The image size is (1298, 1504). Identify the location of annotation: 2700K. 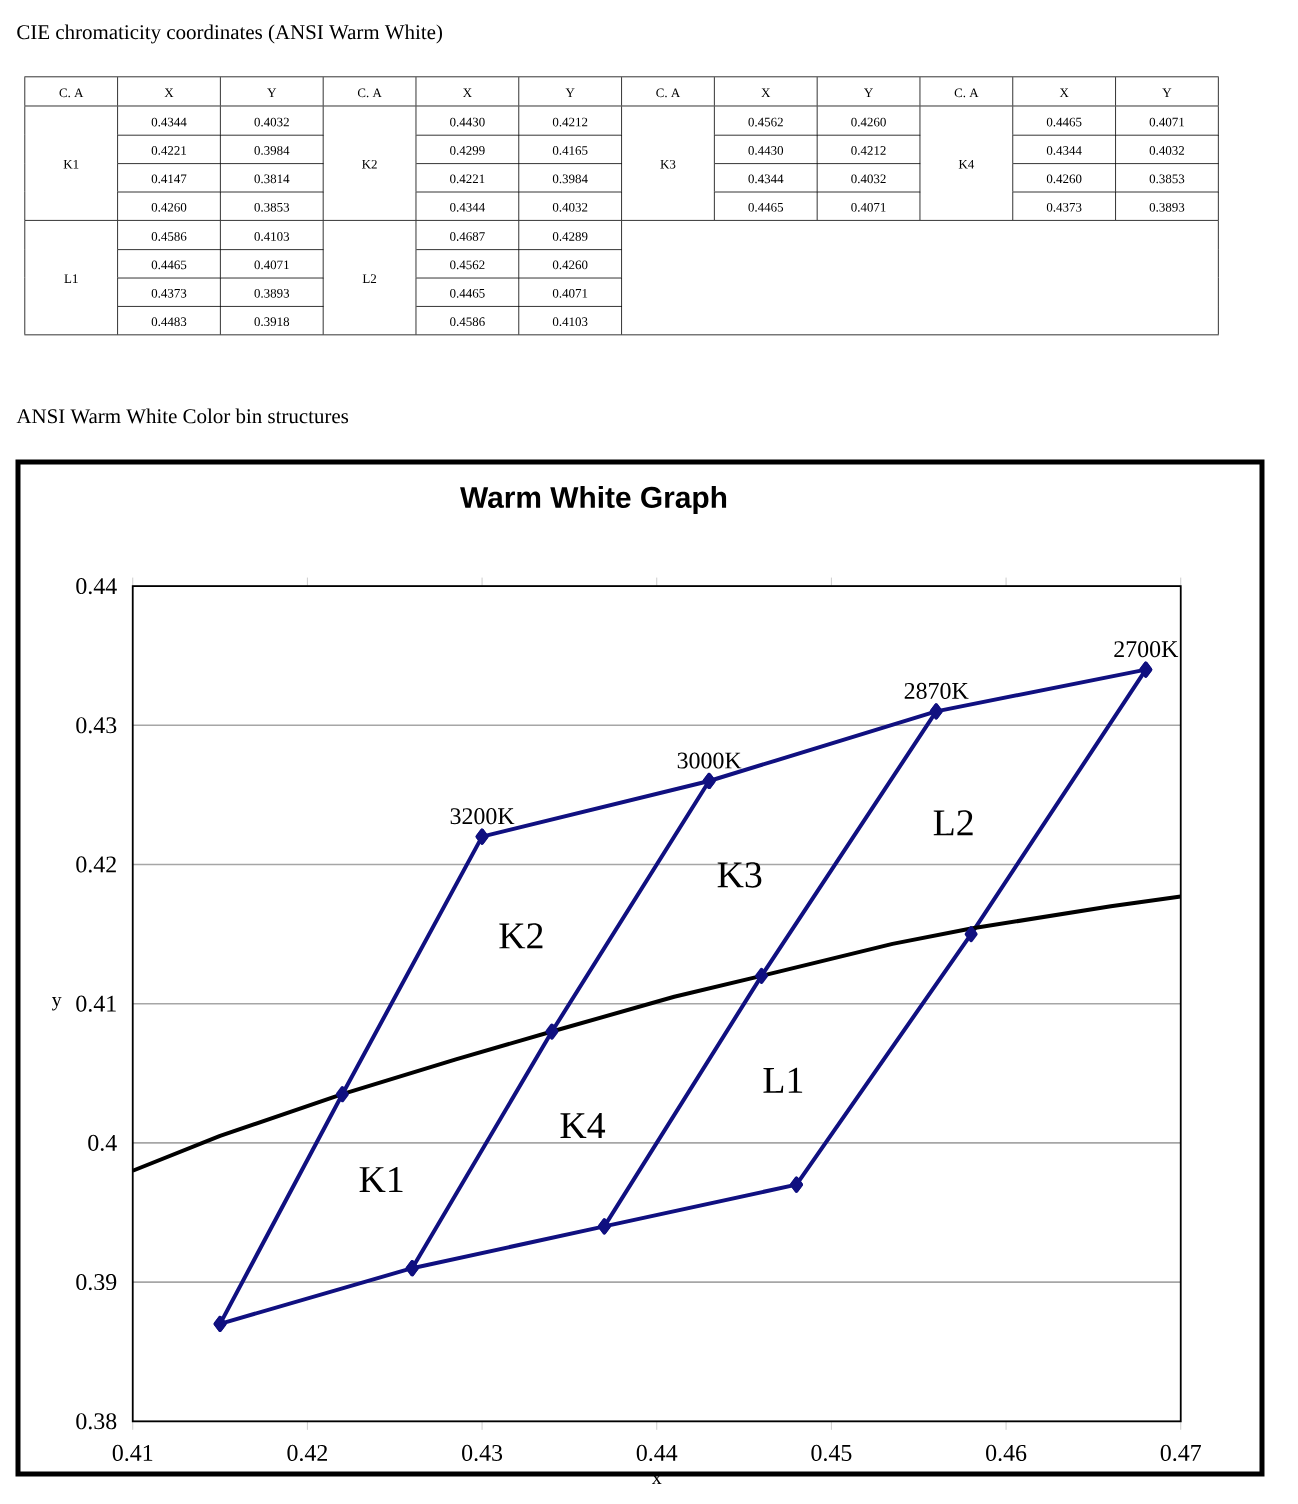
(1146, 649).